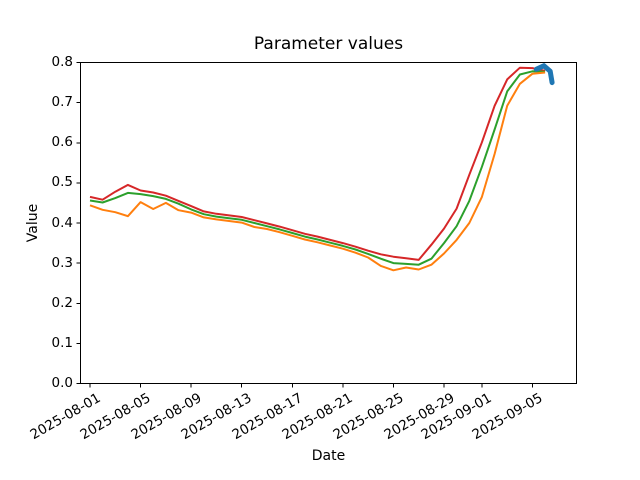  Describe the element at coordinates (62, 383) in the screenshot. I see `y-tick-label: 0.0` at that location.